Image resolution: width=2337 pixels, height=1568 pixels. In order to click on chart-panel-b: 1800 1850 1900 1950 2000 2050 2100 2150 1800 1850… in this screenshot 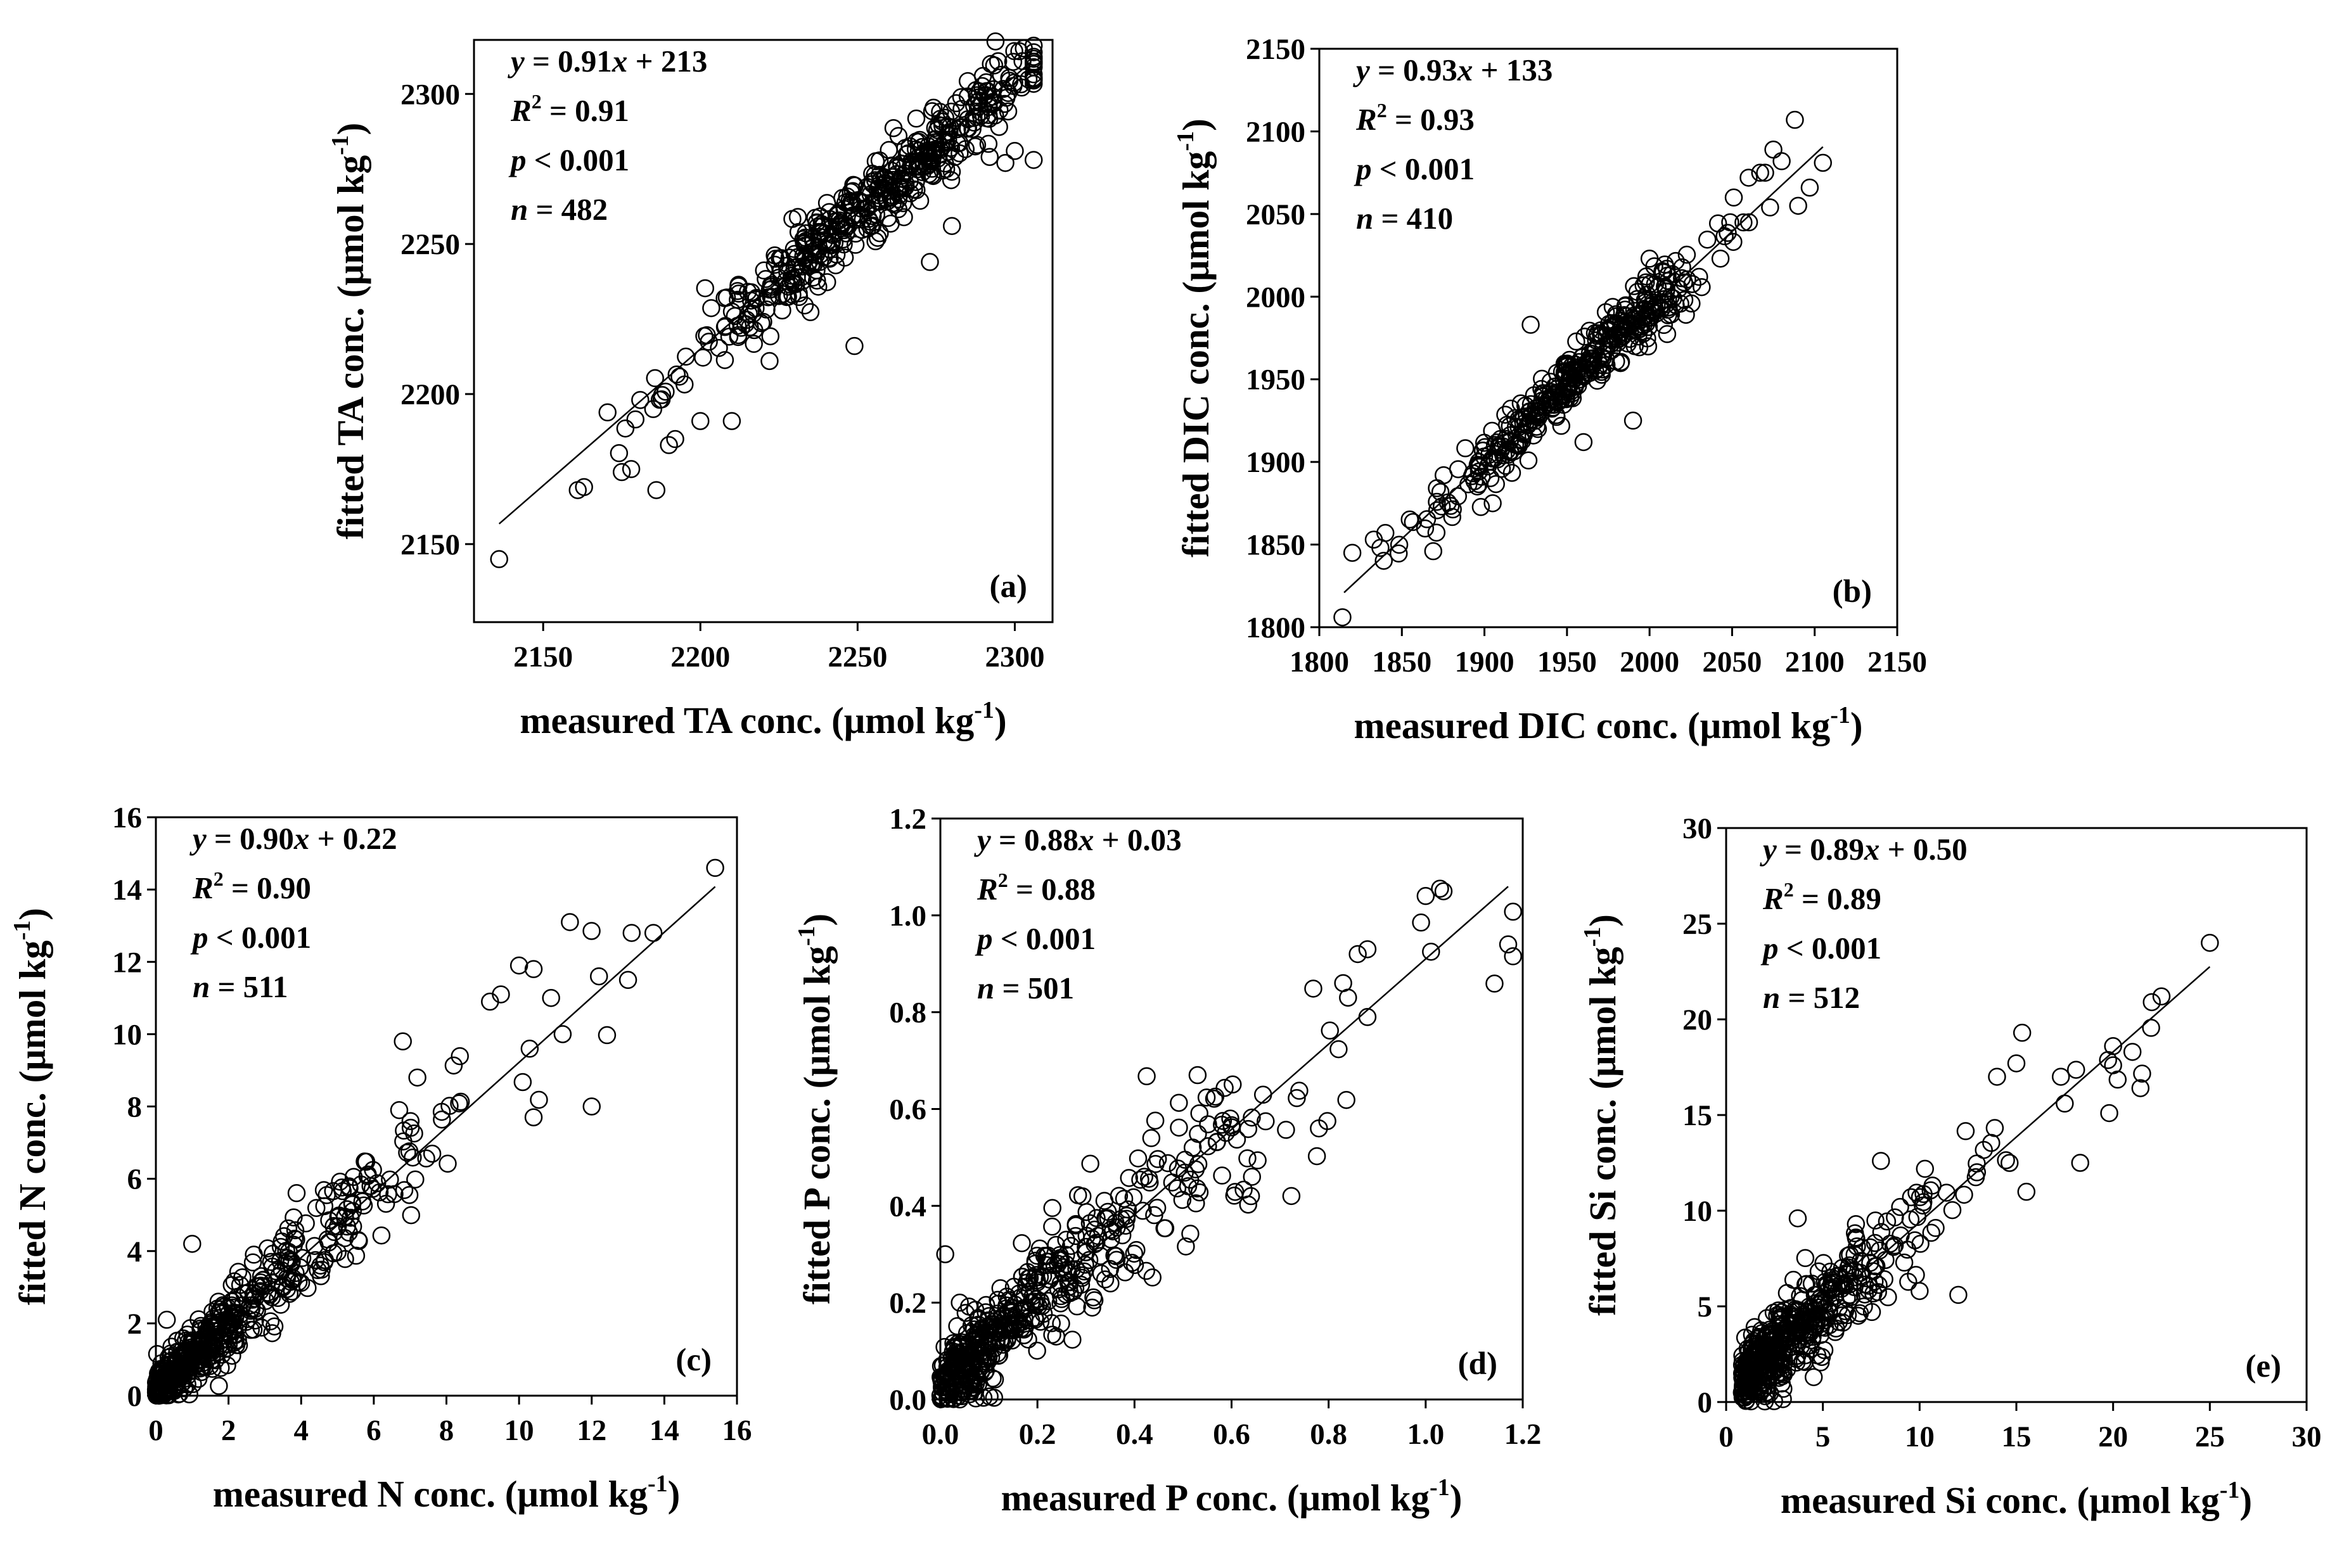, I will do `click(1549, 389)`.